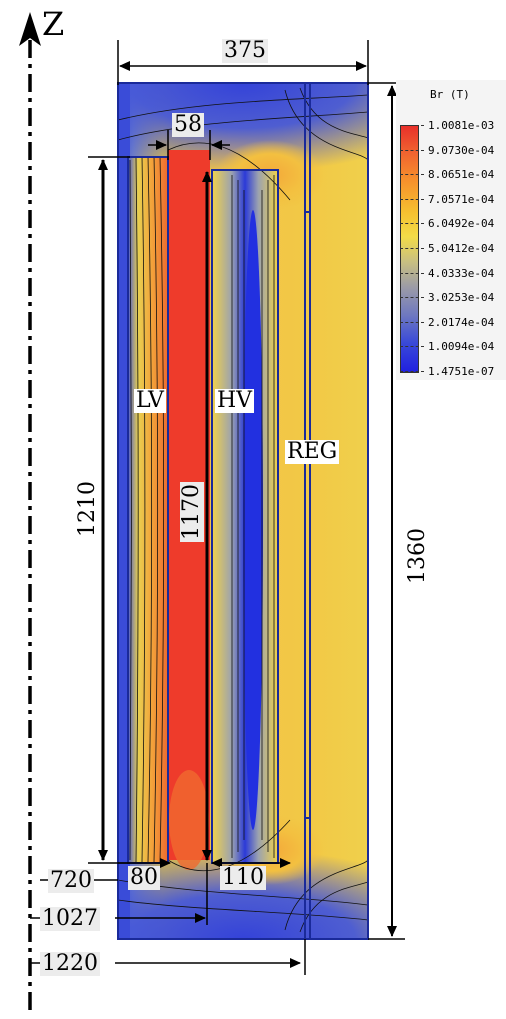  I want to click on legend-title: Br (T), so click(450, 94).